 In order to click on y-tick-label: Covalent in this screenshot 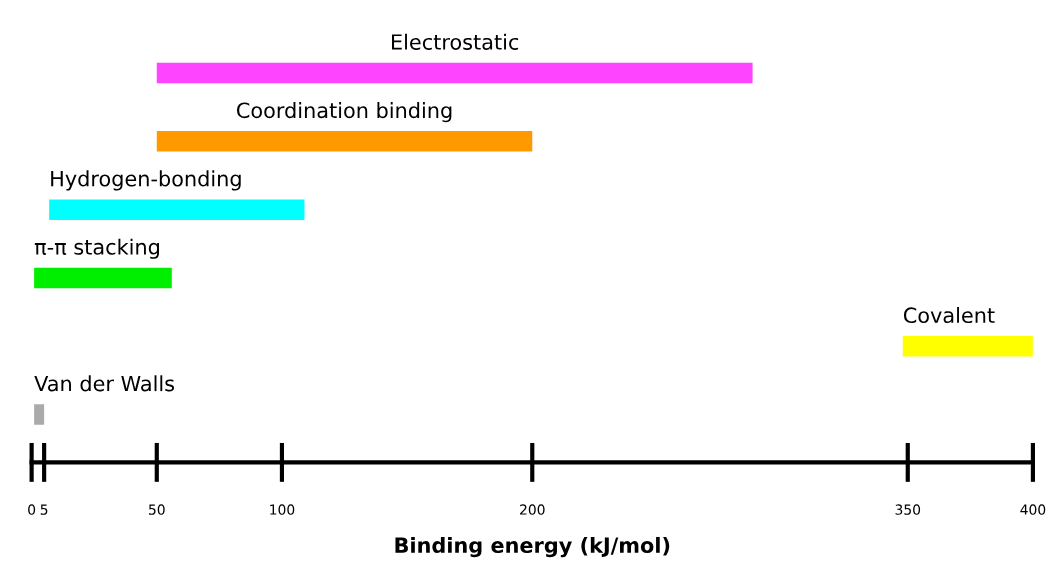, I will do `click(949, 315)`.